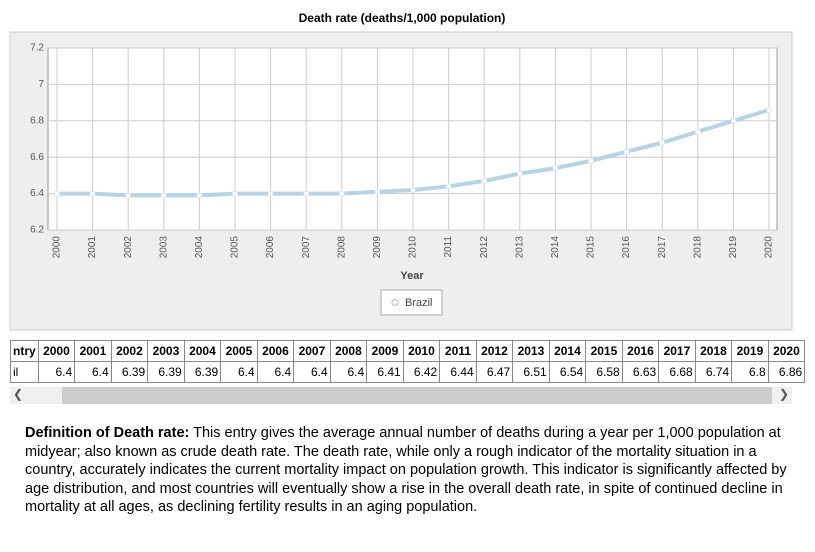  Describe the element at coordinates (199, 247) in the screenshot. I see `x-tick-label: 2004` at that location.